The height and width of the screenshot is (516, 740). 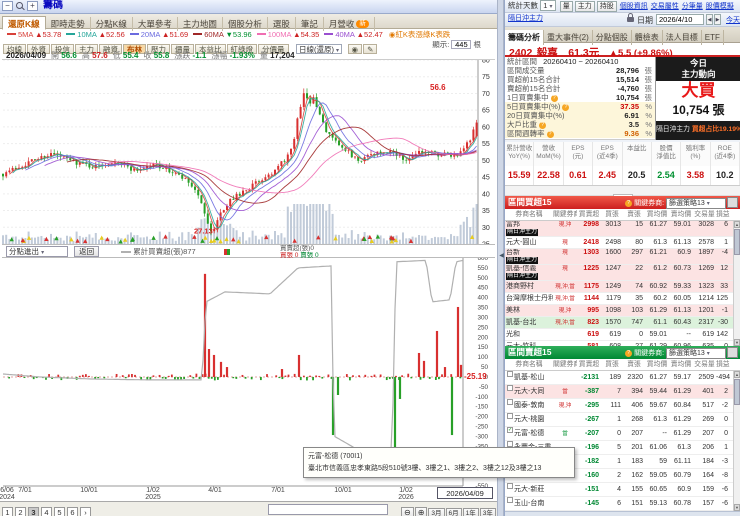 I want to click on broker-row: 美林 現,沖 995 1098 103 61.29 61.13 1201 -1, so click(x=622, y=311).